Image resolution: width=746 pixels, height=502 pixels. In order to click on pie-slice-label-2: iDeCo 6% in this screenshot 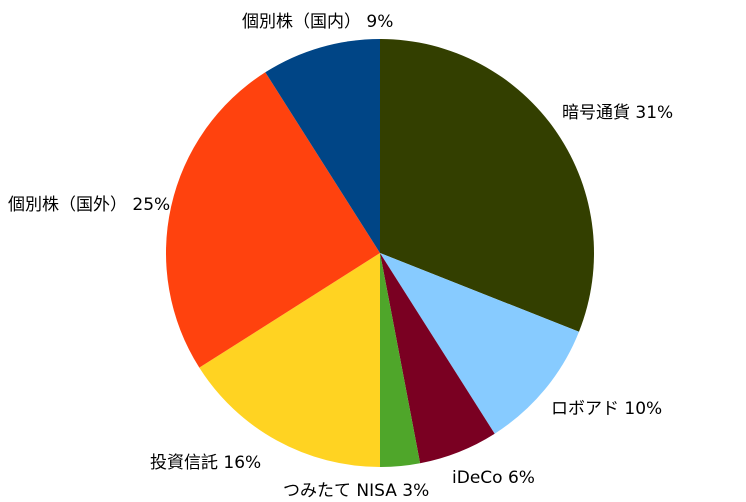, I will do `click(493, 478)`.